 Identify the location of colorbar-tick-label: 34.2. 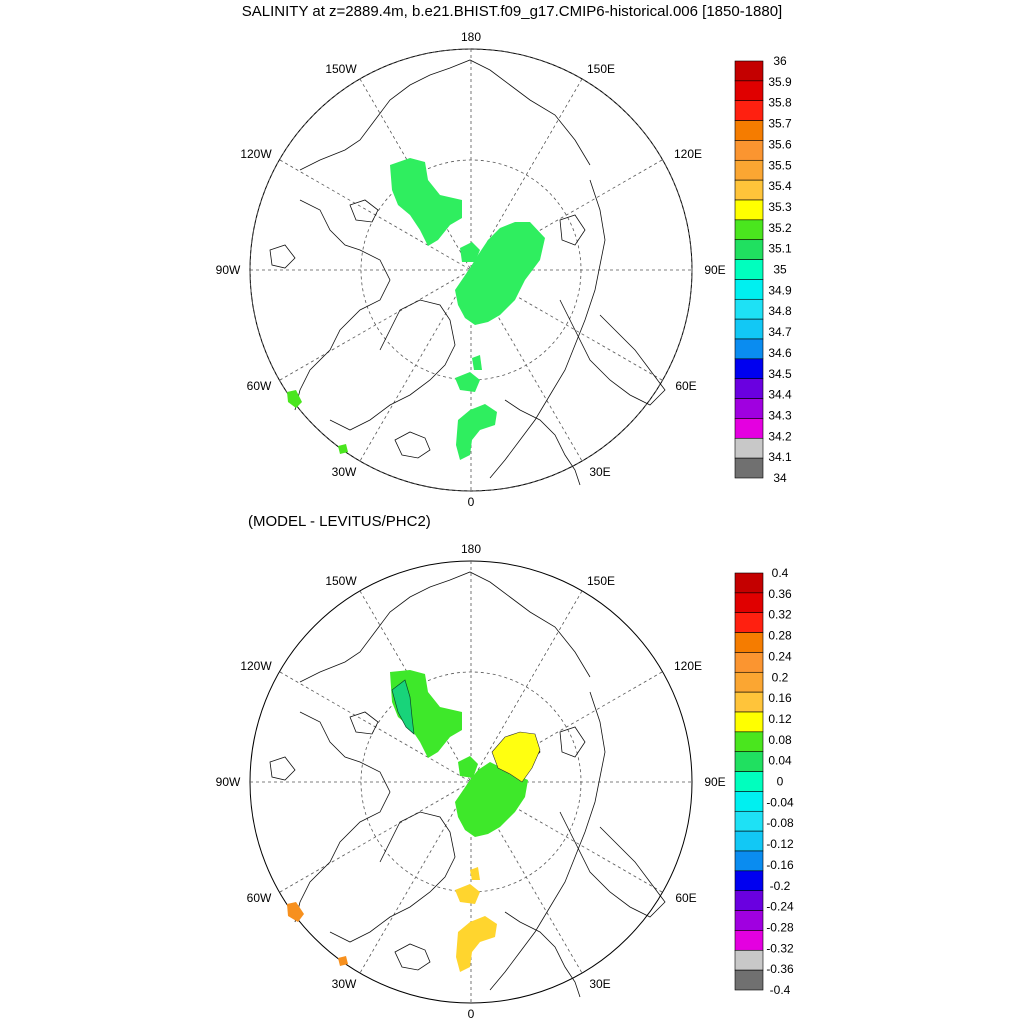
(780, 436).